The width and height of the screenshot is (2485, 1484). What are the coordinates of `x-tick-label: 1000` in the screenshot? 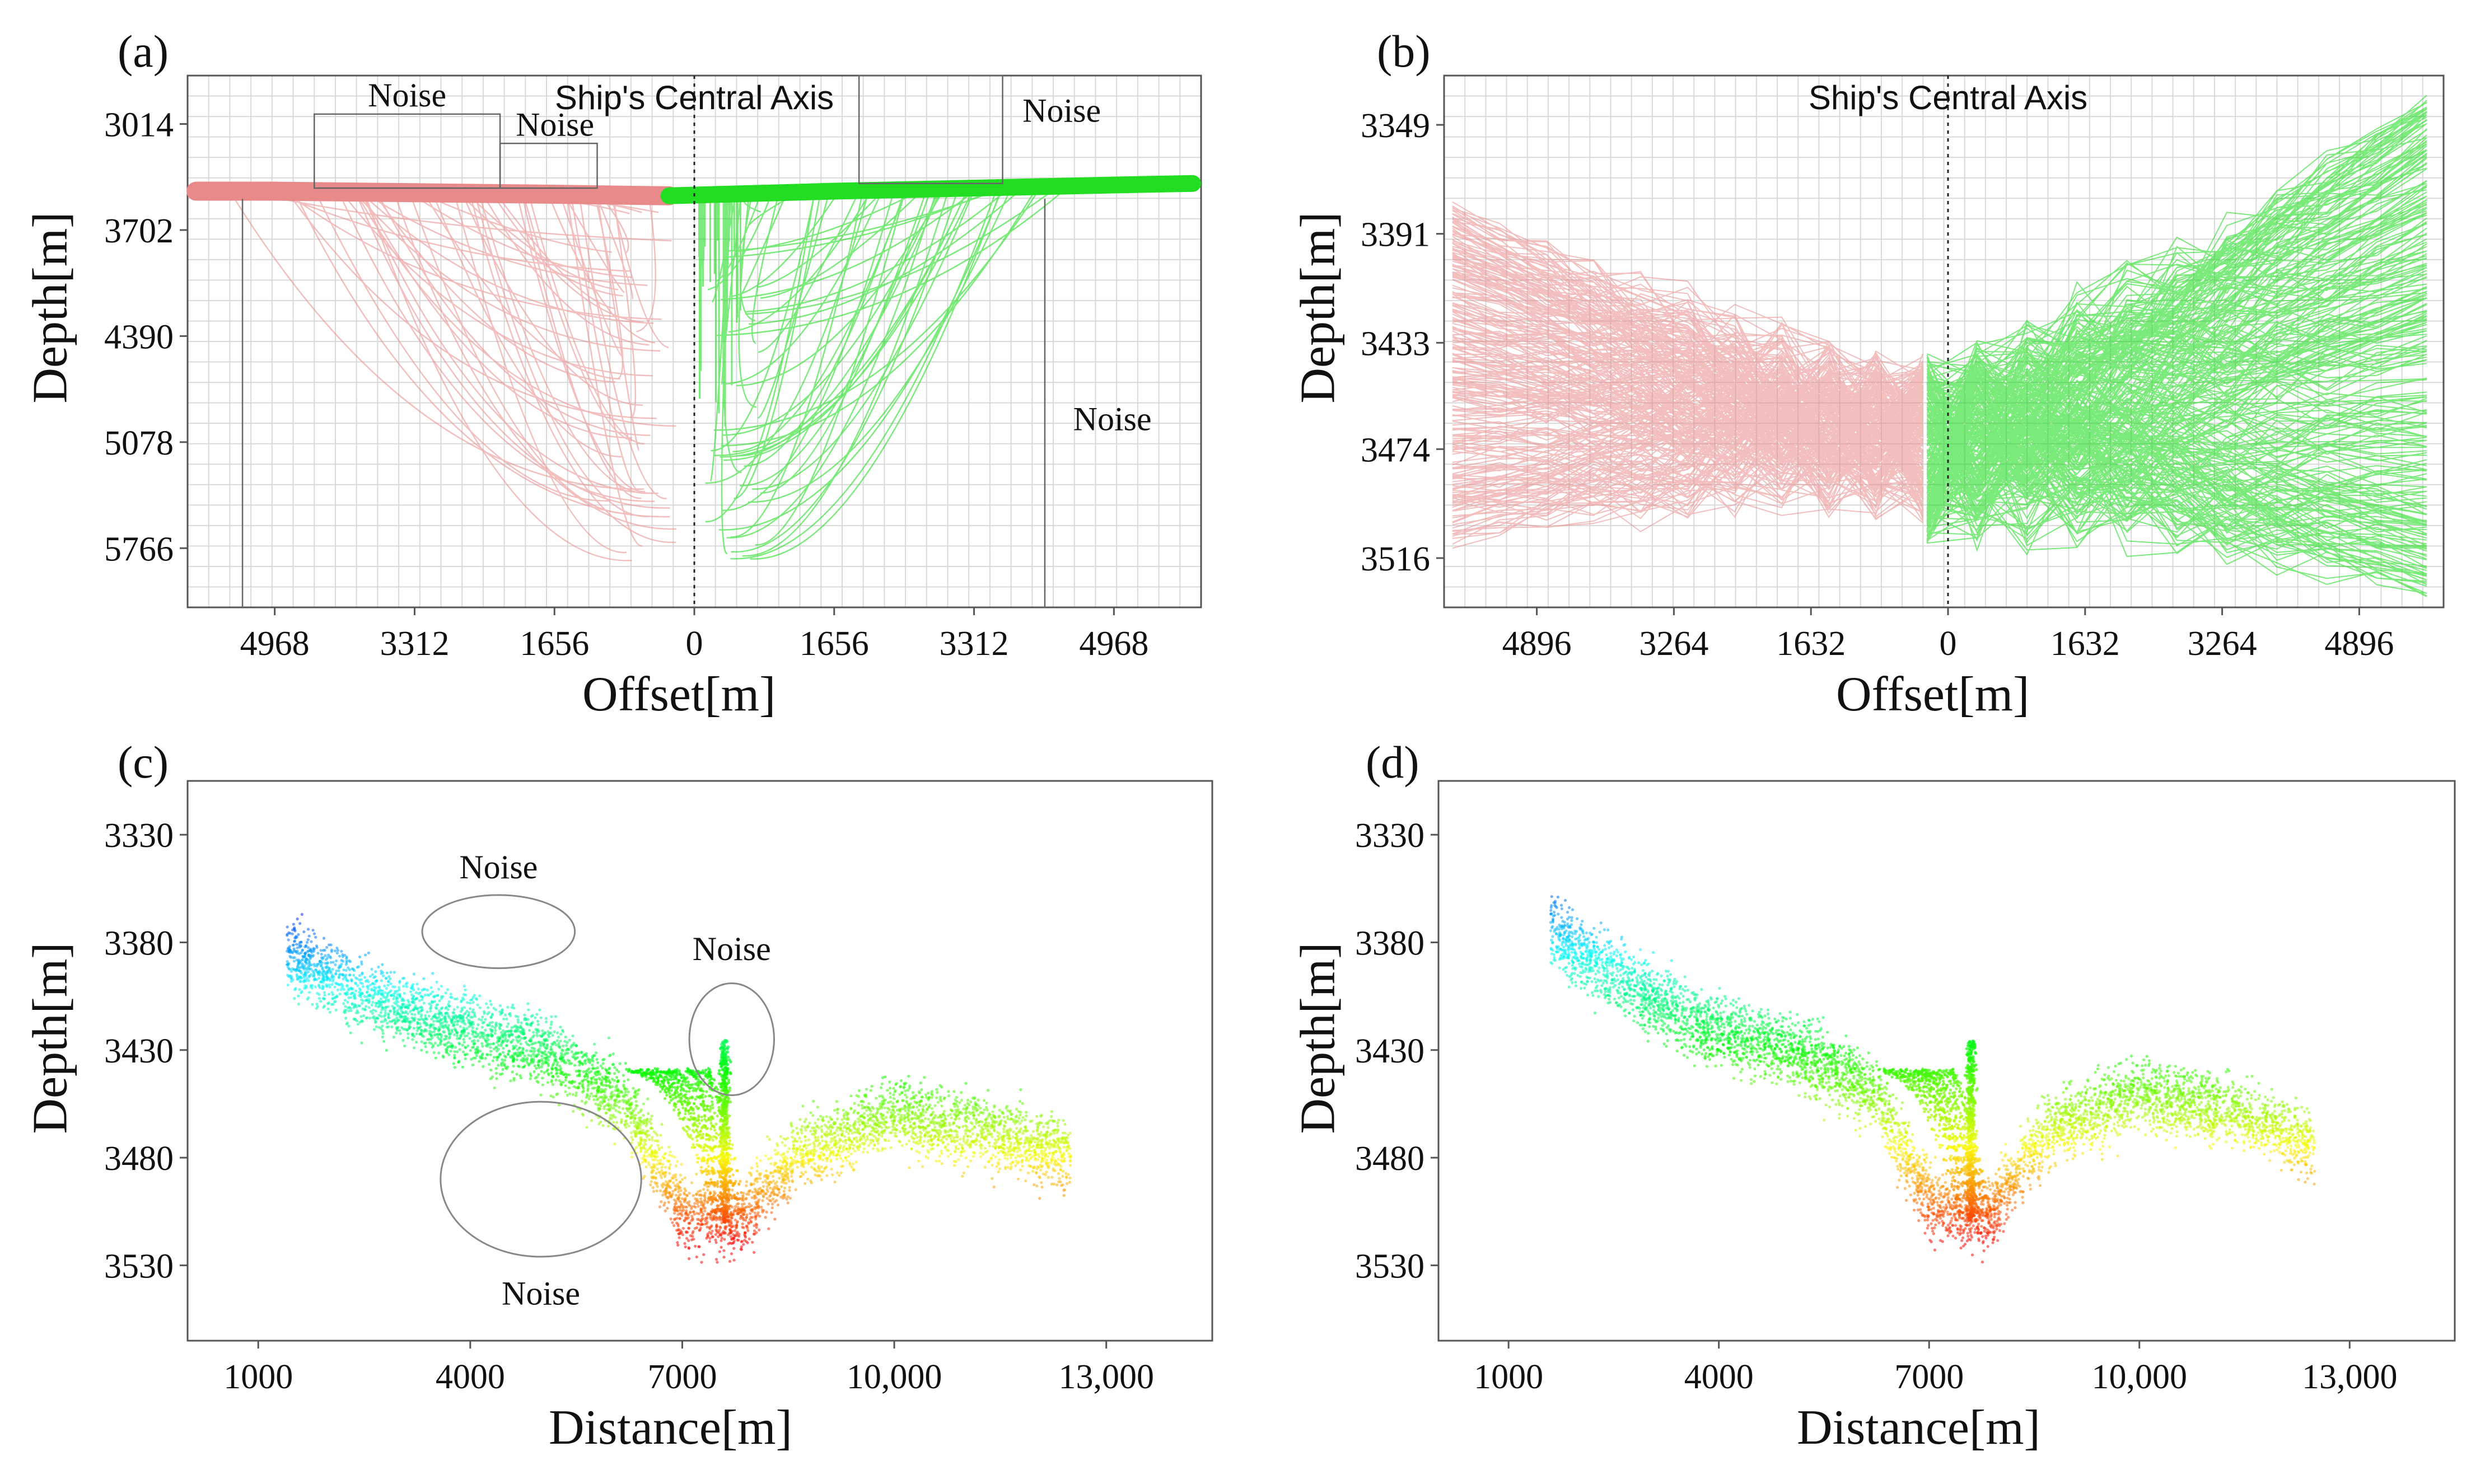 It's located at (258, 1377).